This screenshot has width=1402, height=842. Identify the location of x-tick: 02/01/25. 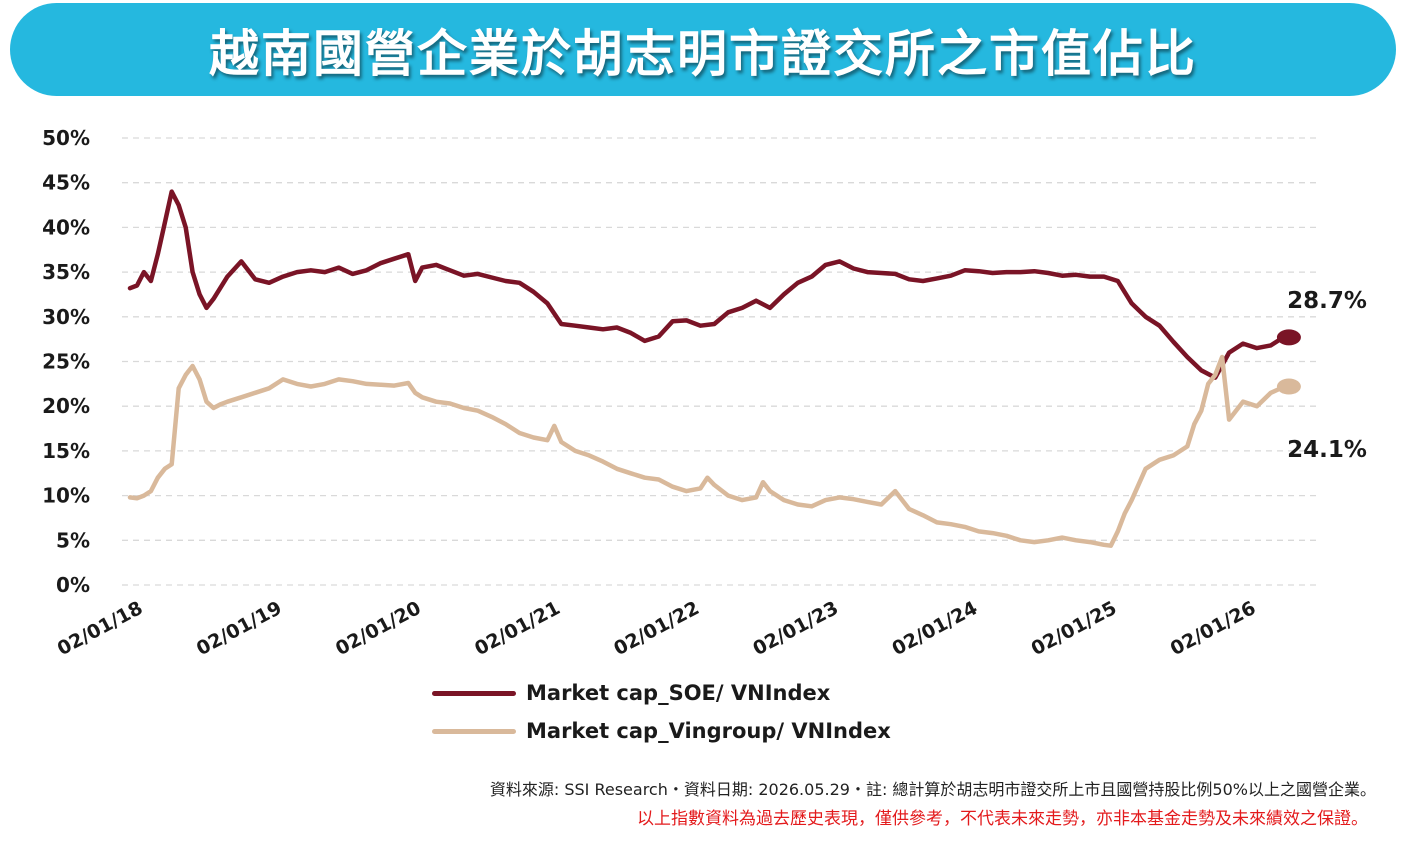
(1074, 628).